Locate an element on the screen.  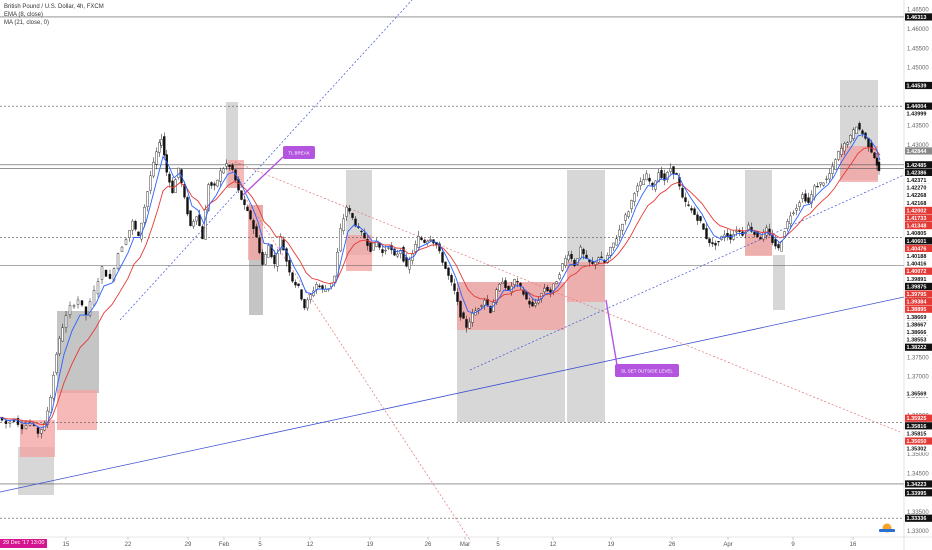
price-label-text: 1.35925 is located at coordinates (917, 419).